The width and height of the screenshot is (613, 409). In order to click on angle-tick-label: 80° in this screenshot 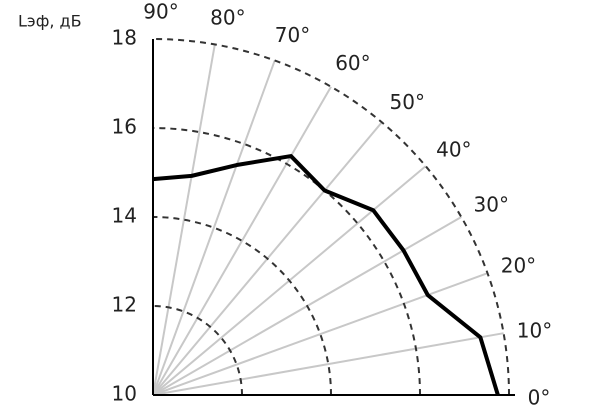, I will do `click(227, 17)`.